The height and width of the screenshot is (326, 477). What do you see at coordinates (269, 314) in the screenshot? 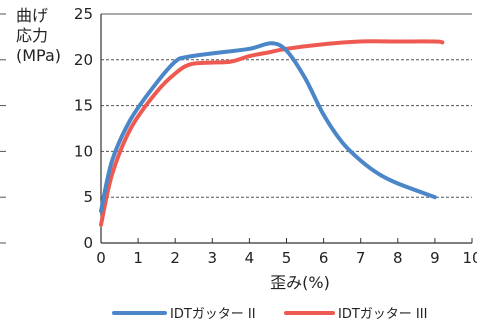
I see `legend: IDTガッター II IDTガッター III` at bounding box center [269, 314].